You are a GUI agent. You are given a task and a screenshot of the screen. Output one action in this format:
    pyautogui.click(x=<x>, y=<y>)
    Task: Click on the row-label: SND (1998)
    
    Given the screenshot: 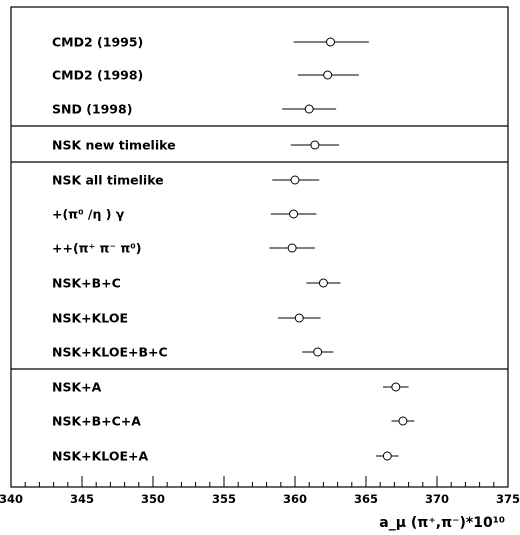 What is the action you would take?
    pyautogui.click(x=92, y=109)
    